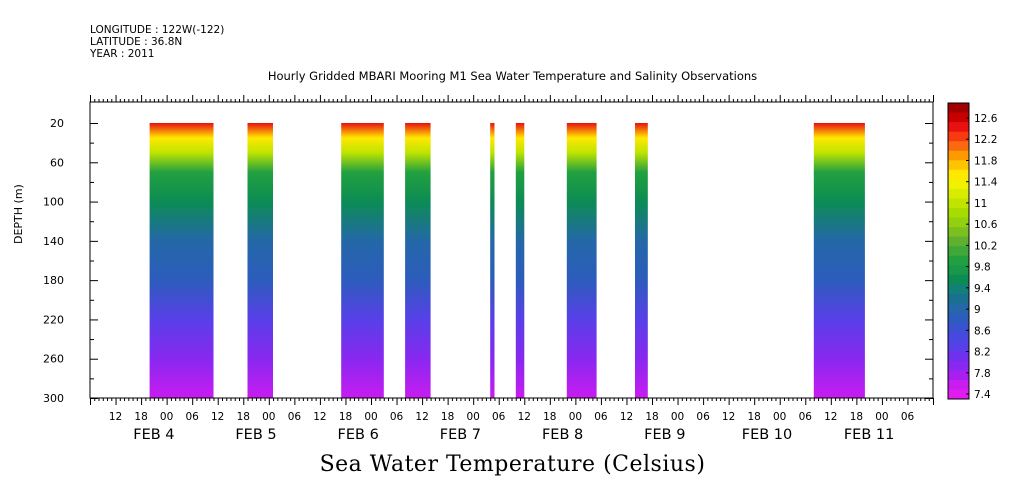 The height and width of the screenshot is (504, 1009). I want to click on variable-label: Sea Water Temperature (Celsius), so click(512, 464).